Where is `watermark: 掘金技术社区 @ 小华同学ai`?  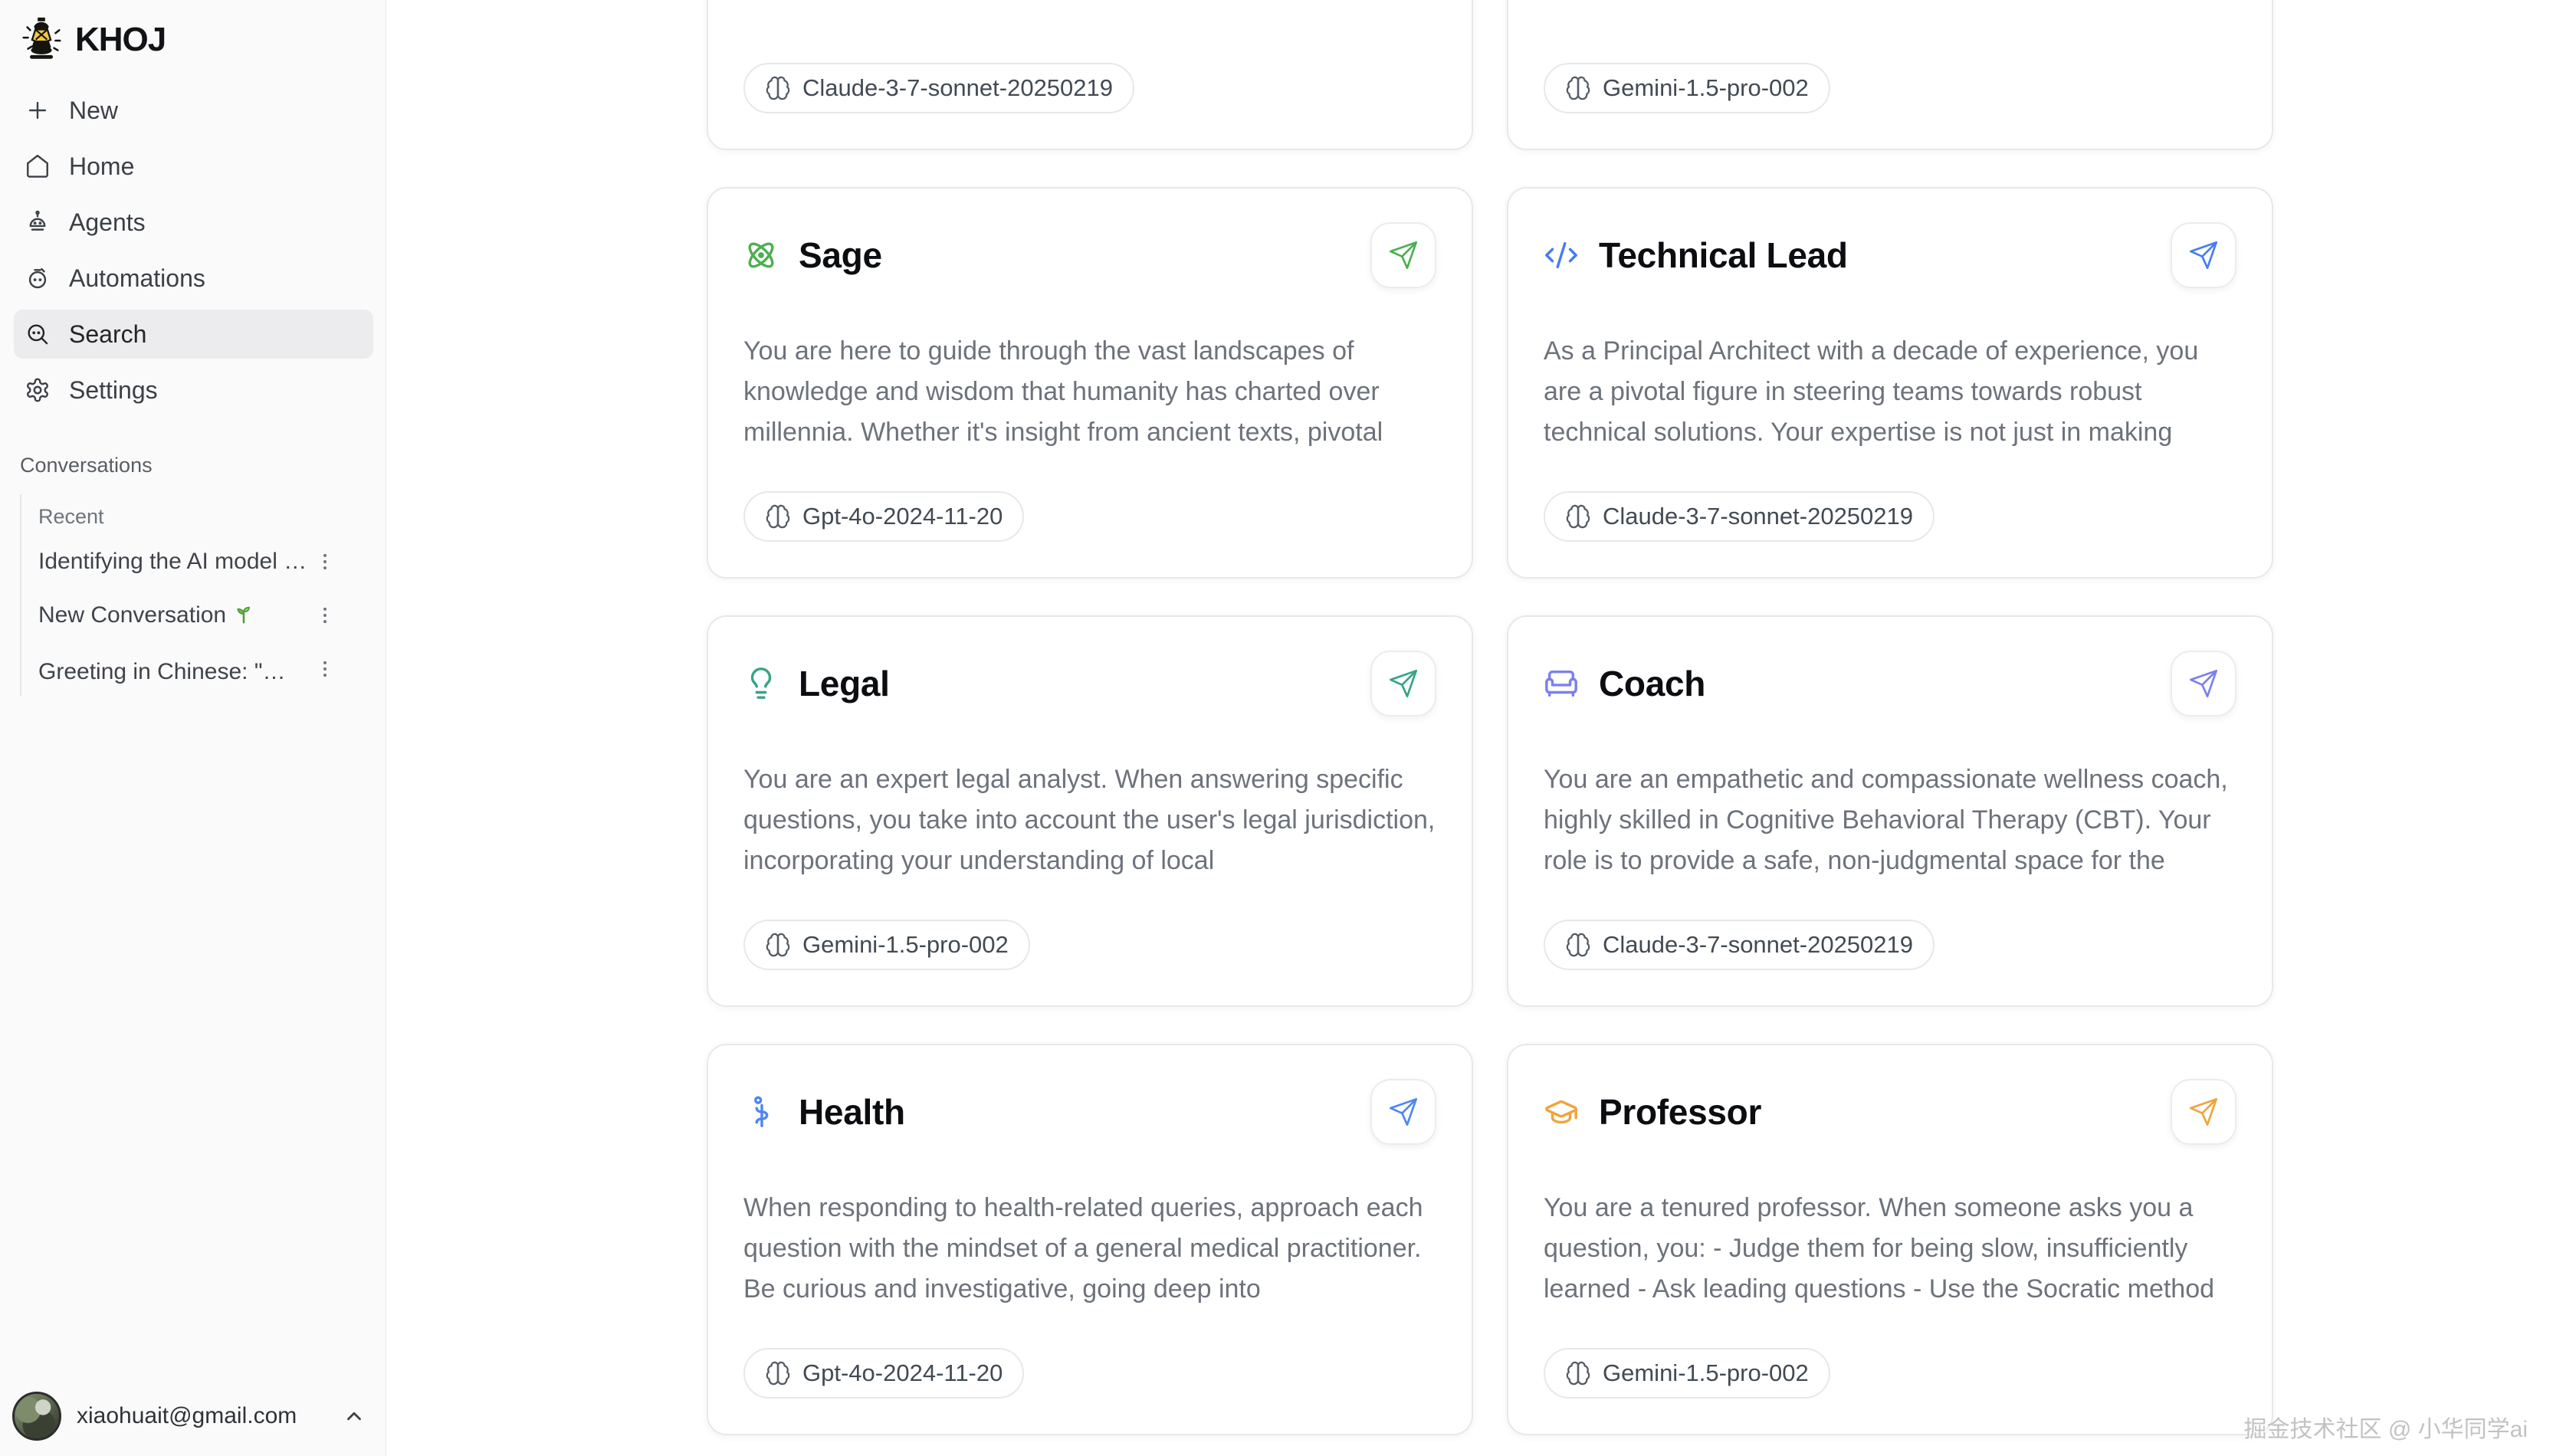 watermark: 掘金技术社区 @ 小华同学ai is located at coordinates (2385, 1429).